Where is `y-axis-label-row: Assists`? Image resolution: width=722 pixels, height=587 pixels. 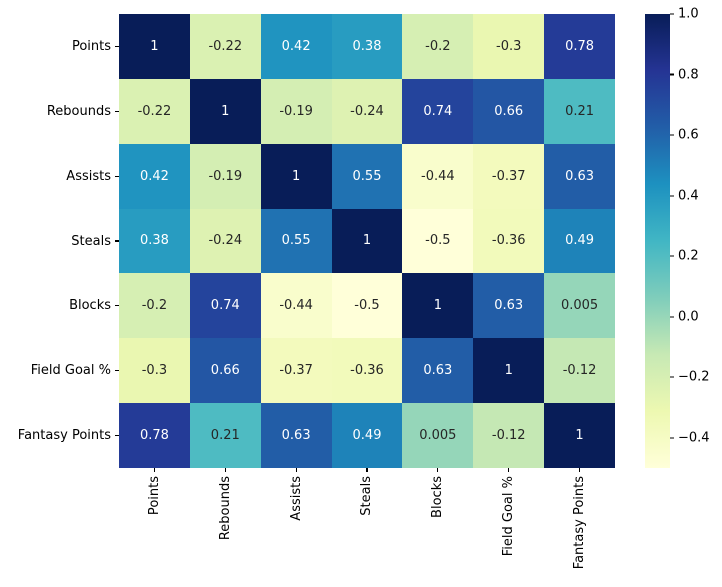
y-axis-label-row: Assists is located at coordinates (59, 176).